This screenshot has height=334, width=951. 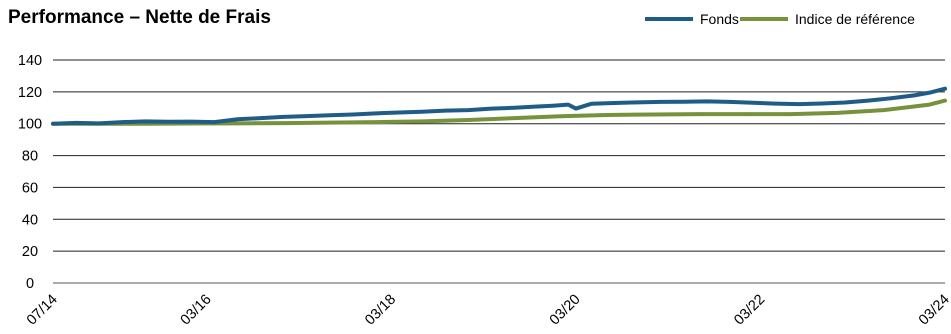 What do you see at coordinates (933, 310) in the screenshot?
I see `x-tick-label: 03/24` at bounding box center [933, 310].